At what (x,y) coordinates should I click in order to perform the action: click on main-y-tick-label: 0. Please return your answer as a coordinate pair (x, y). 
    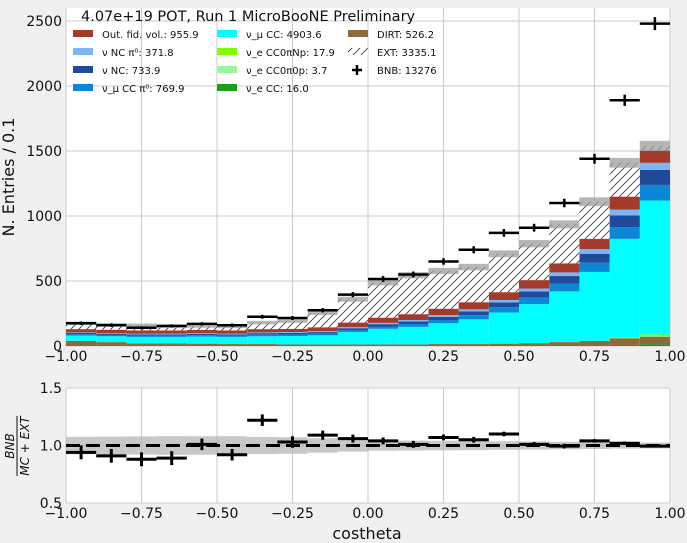
    Looking at the image, I should click on (57, 347).